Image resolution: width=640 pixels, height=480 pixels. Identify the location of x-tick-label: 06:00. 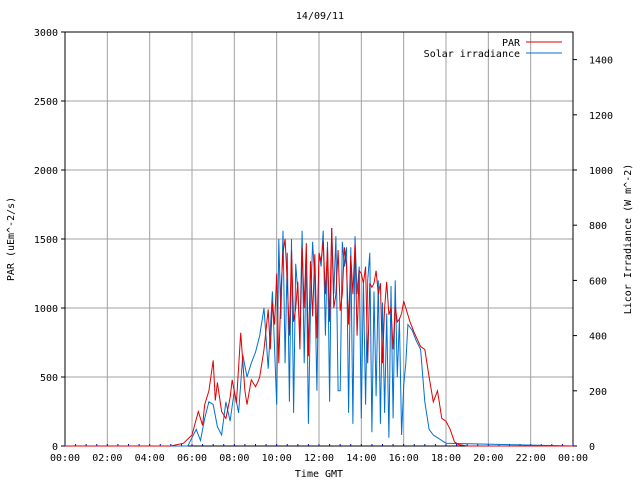
(192, 458).